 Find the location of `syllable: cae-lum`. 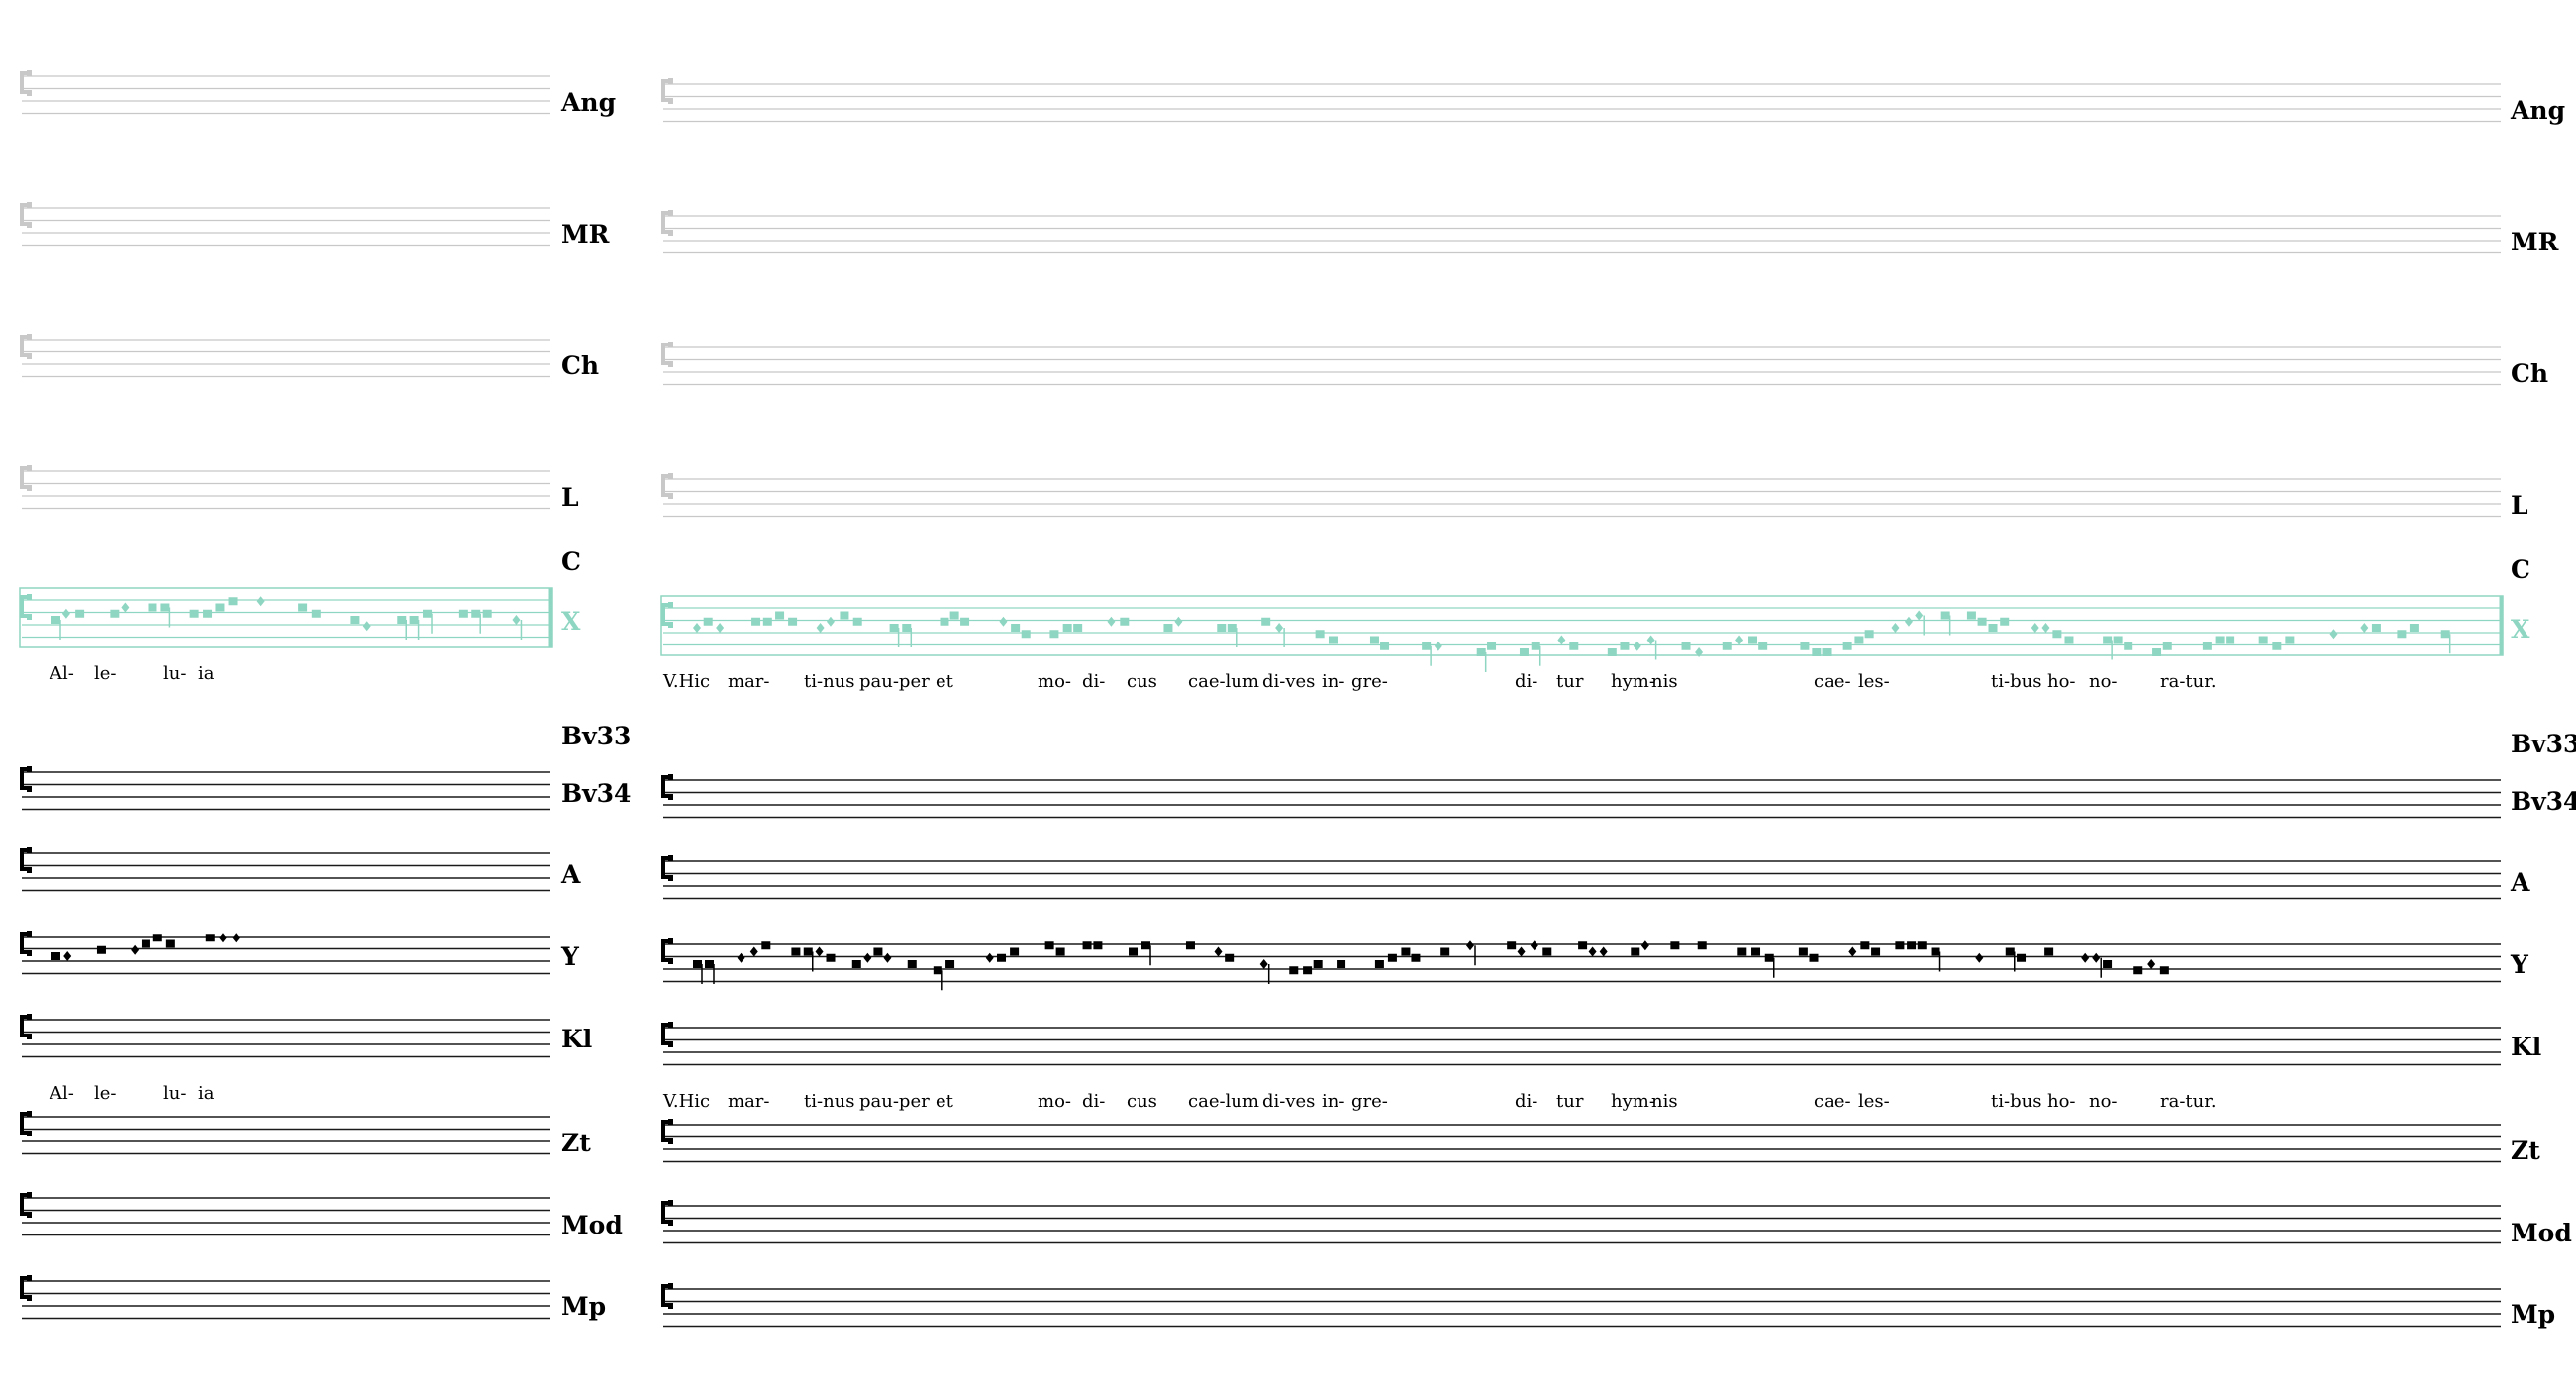

syllable: cae-lum is located at coordinates (1224, 1101).